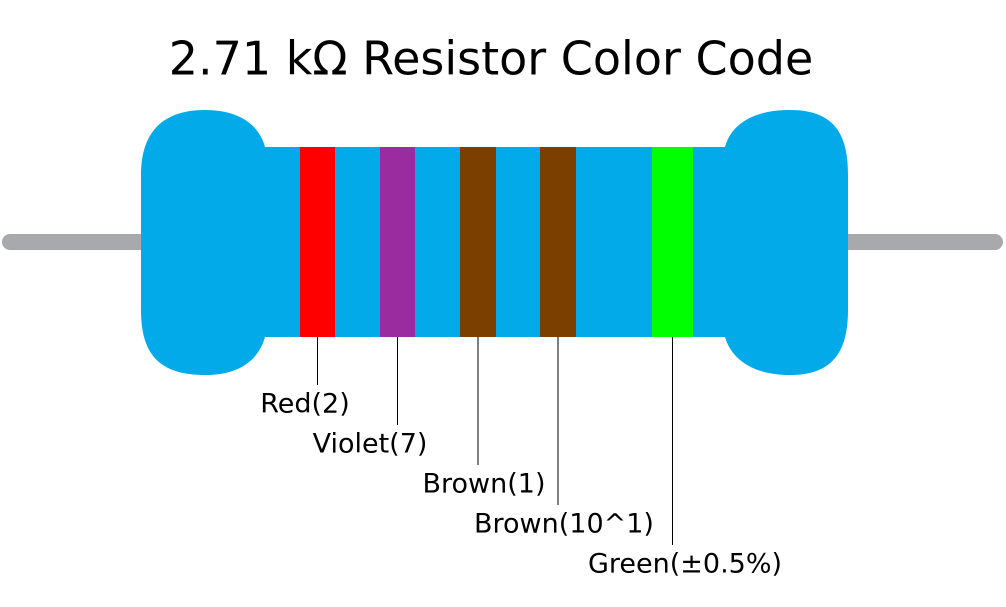 The image size is (1006, 607). Describe the element at coordinates (305, 404) in the screenshot. I see `band-label: Red(2)` at that location.